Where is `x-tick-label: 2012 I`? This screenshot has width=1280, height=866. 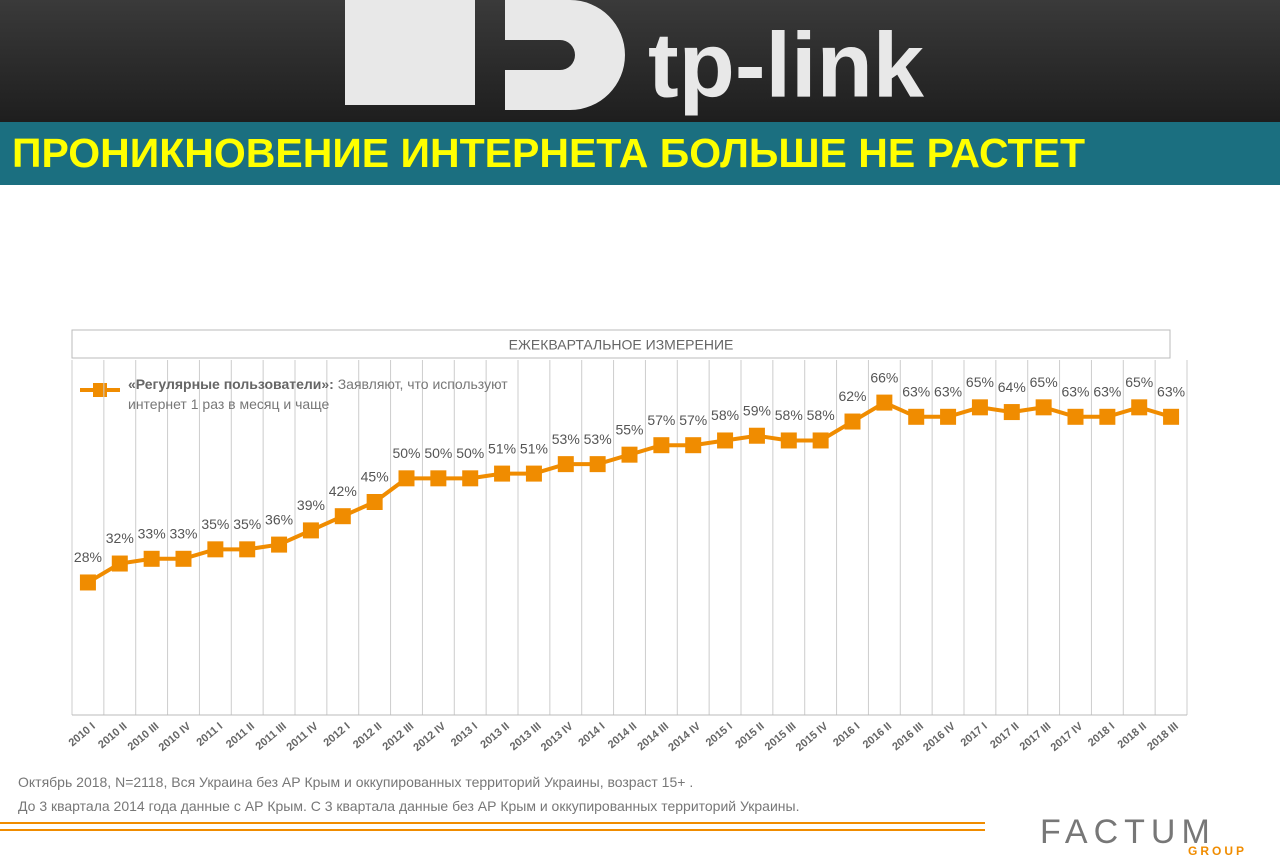 x-tick-label: 2012 I is located at coordinates (336, 734).